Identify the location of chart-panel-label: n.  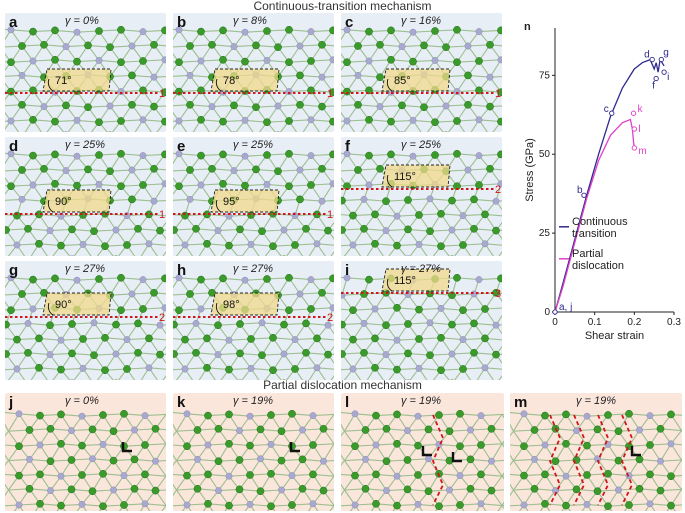
(527, 27).